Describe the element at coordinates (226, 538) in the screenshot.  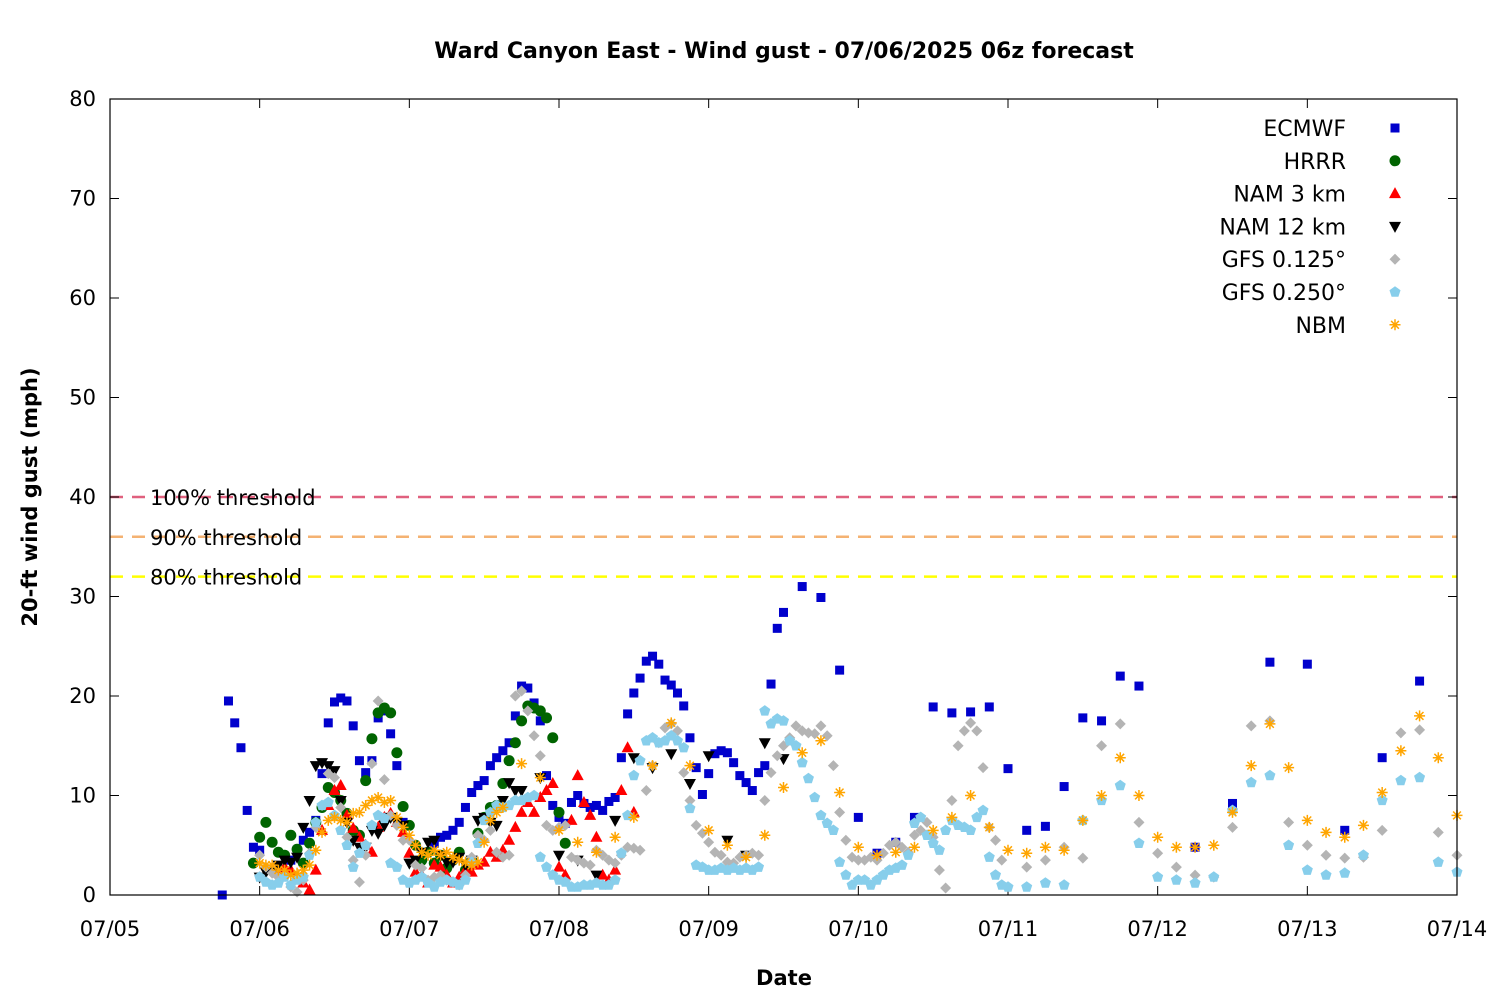
I see `threshold-label: 90% threshold` at that location.